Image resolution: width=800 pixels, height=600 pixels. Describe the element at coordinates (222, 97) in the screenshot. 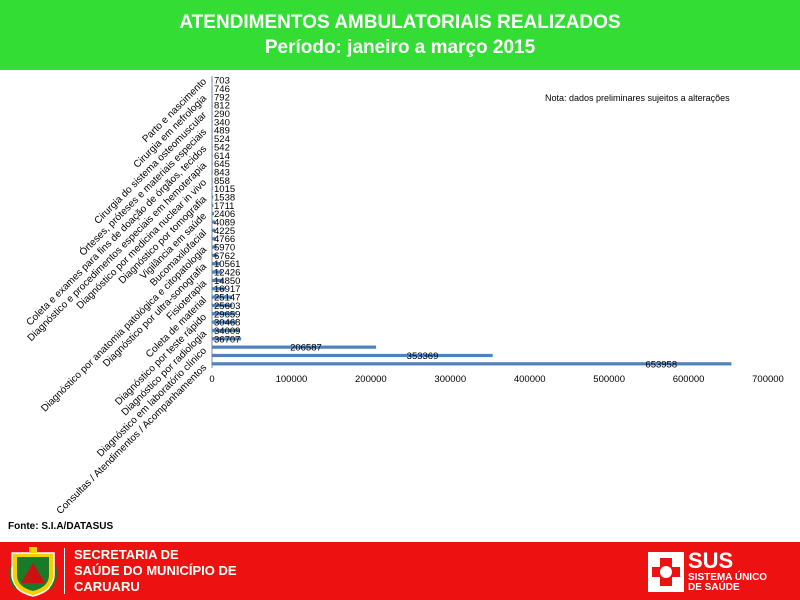

I see `data-label: 792` at that location.